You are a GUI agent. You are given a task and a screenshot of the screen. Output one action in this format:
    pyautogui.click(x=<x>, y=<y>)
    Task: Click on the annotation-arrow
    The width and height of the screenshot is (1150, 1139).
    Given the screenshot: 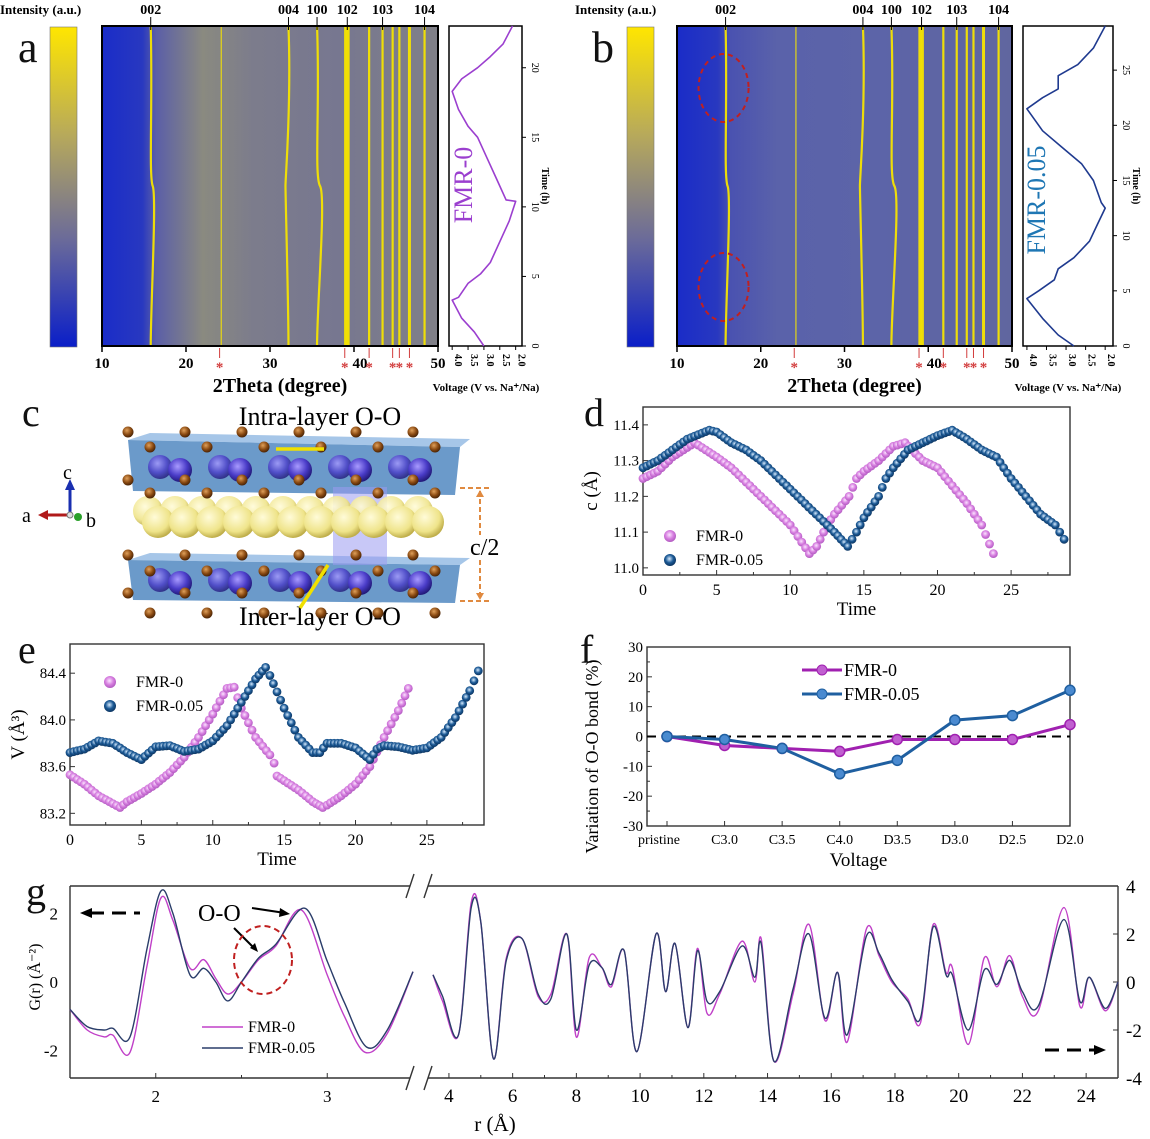 What is the action you would take?
    pyautogui.click(x=268, y=910)
    